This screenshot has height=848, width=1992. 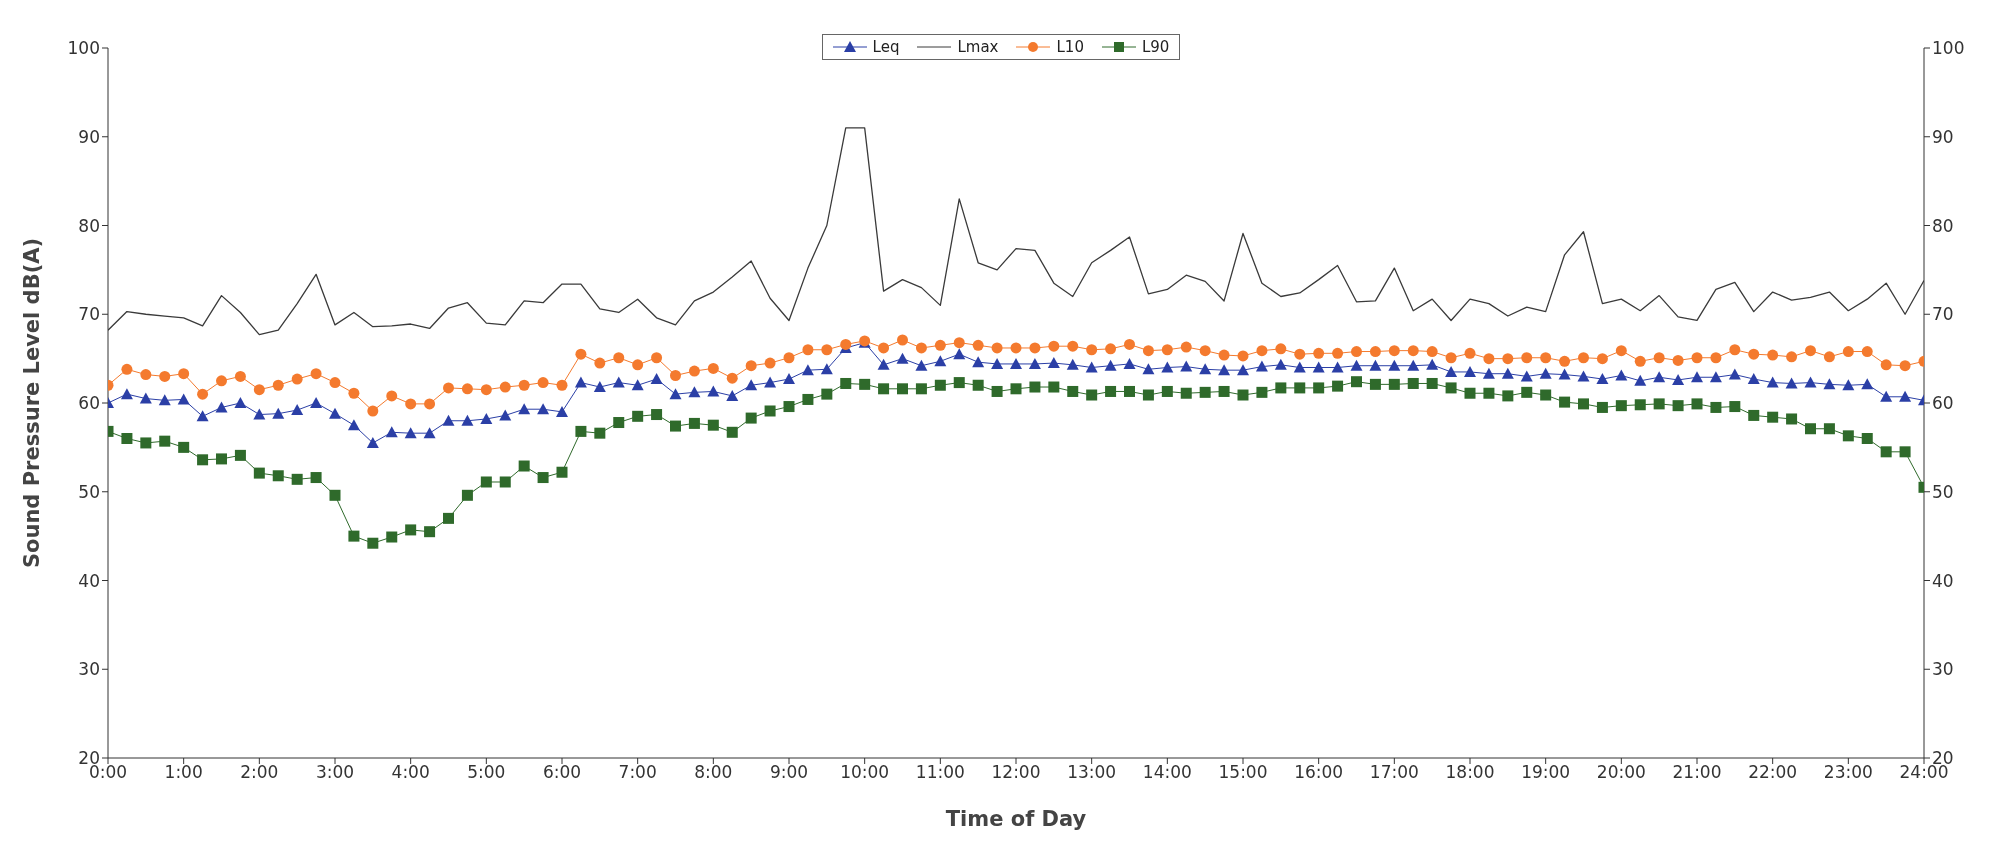 What do you see at coordinates (335, 772) in the screenshot?
I see `x-tick-label: 3:00` at bounding box center [335, 772].